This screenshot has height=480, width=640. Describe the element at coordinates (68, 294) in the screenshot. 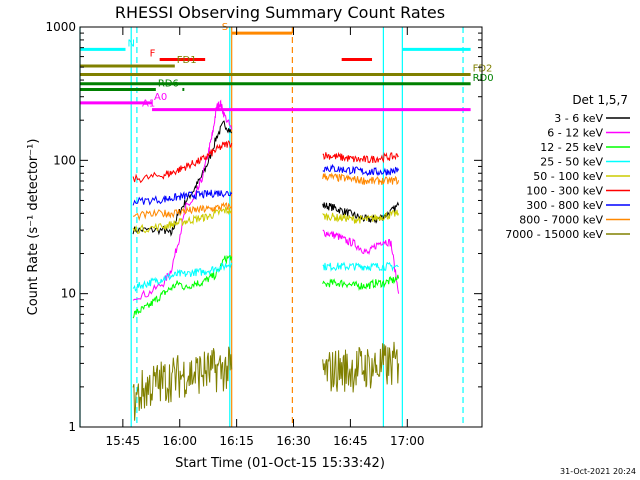

I see `y-tick-label-1: 10` at that location.